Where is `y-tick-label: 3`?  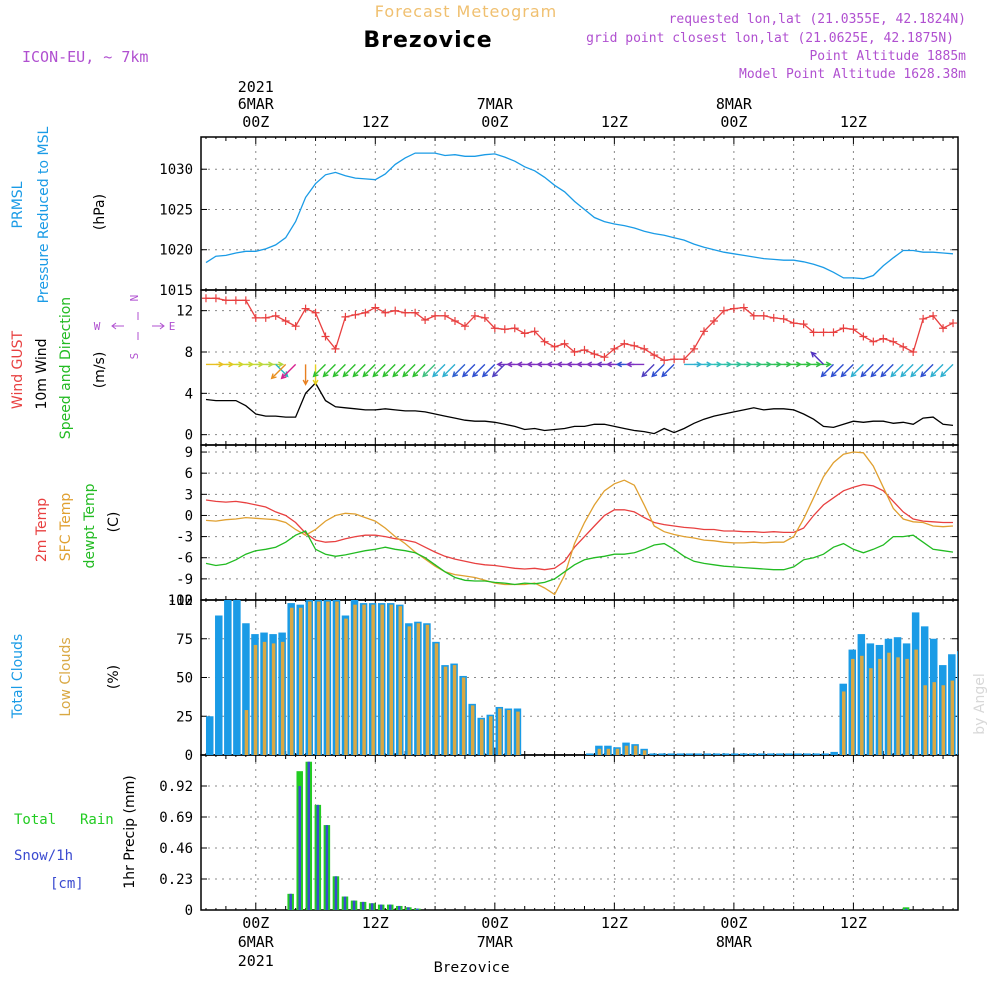
y-tick-label: 3 is located at coordinates (189, 495).